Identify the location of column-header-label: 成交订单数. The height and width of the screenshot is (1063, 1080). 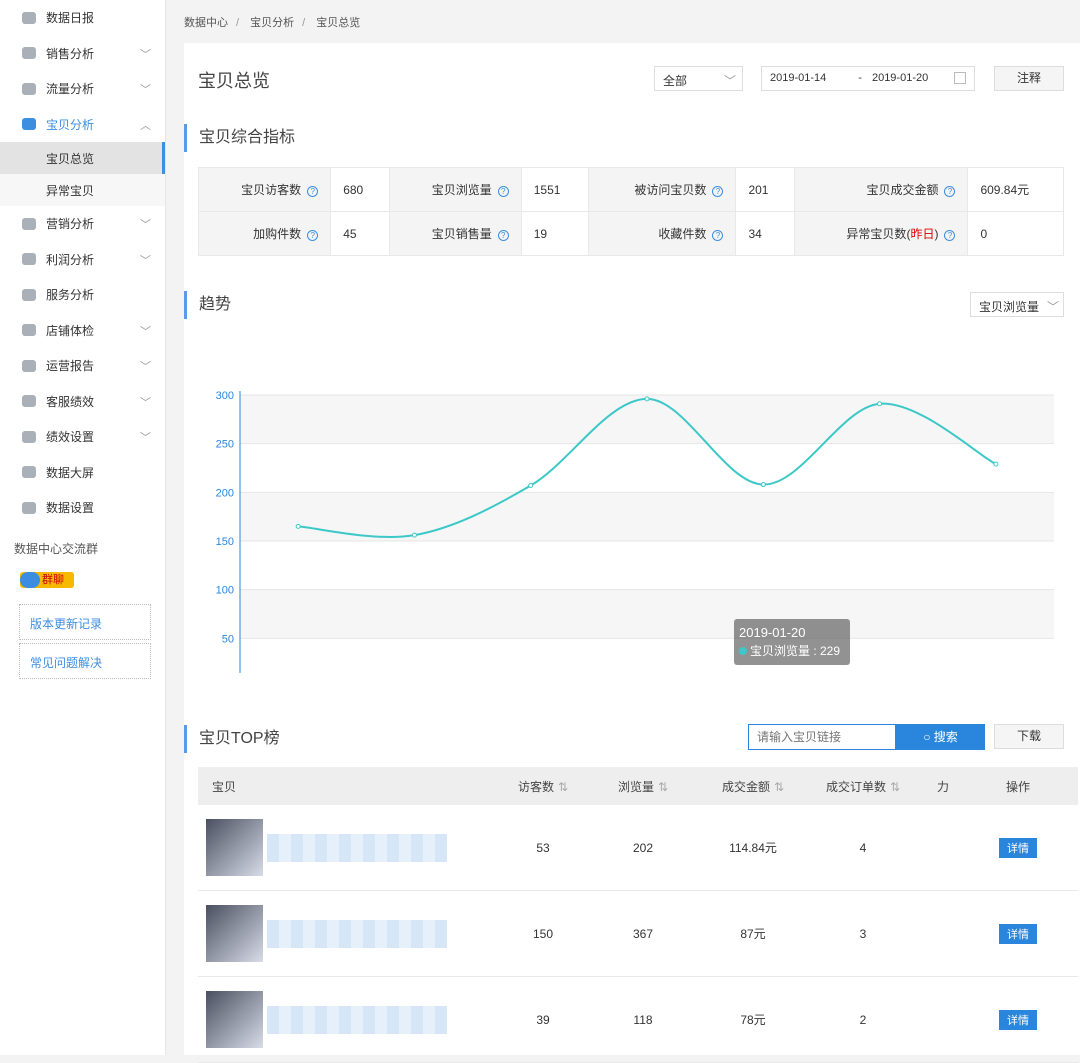
(855, 786).